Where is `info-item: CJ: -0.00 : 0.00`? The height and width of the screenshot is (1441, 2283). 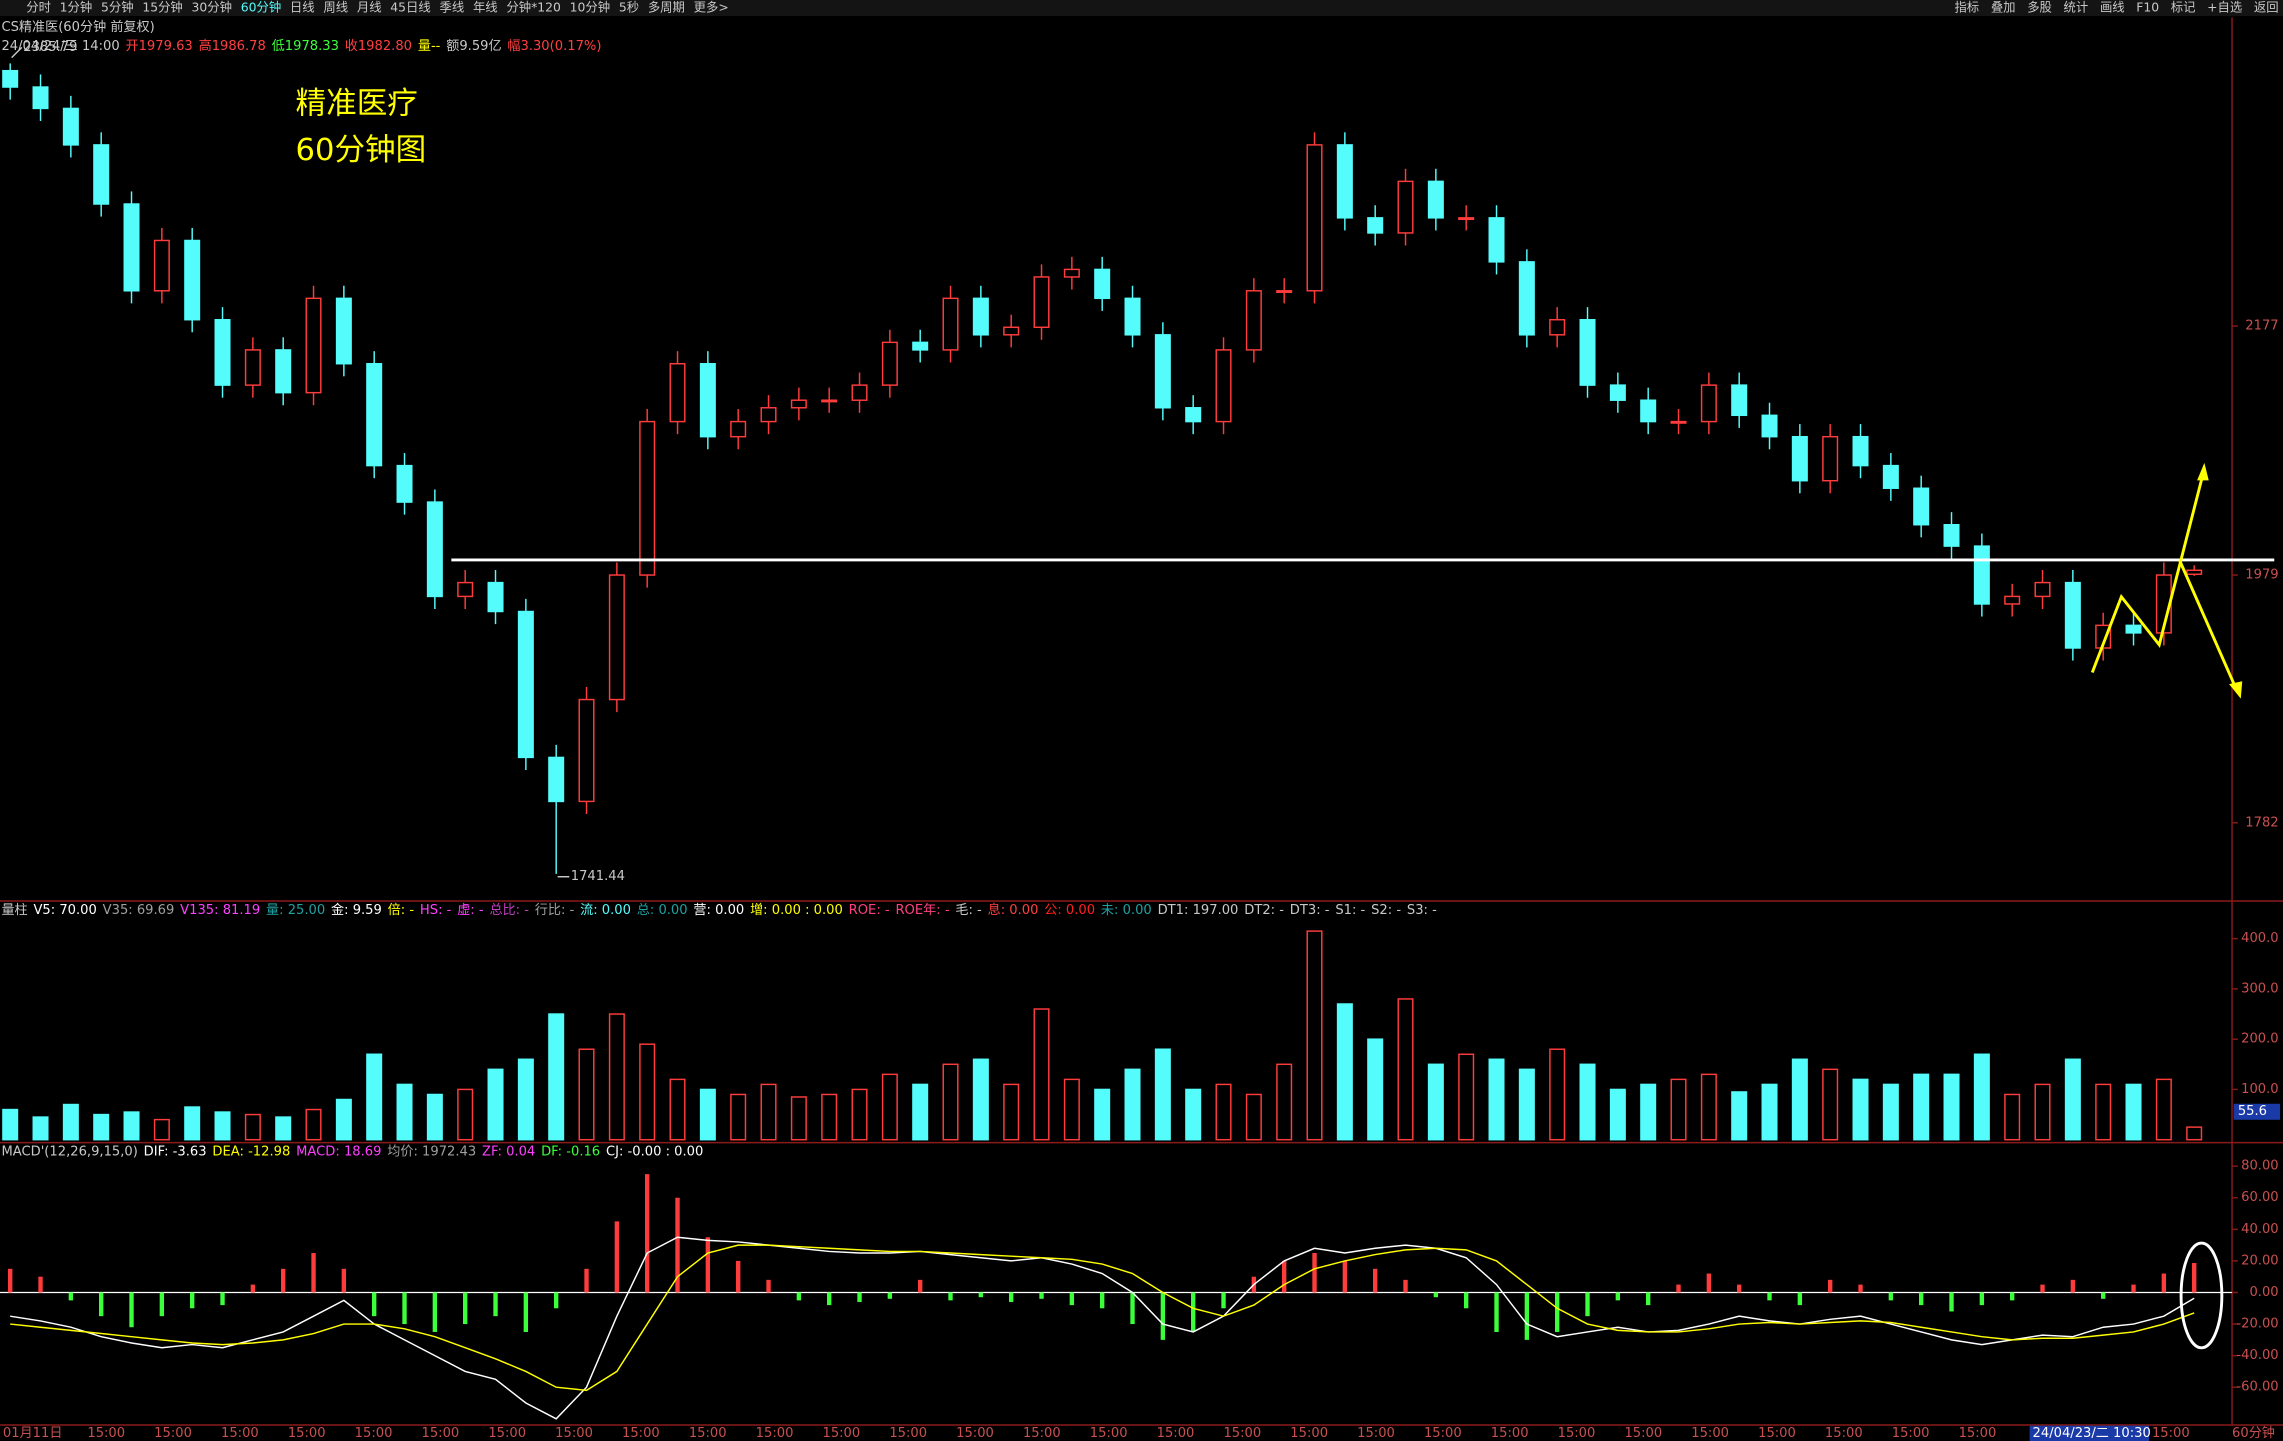
info-item: CJ: -0.00 : 0.00 is located at coordinates (654, 1152).